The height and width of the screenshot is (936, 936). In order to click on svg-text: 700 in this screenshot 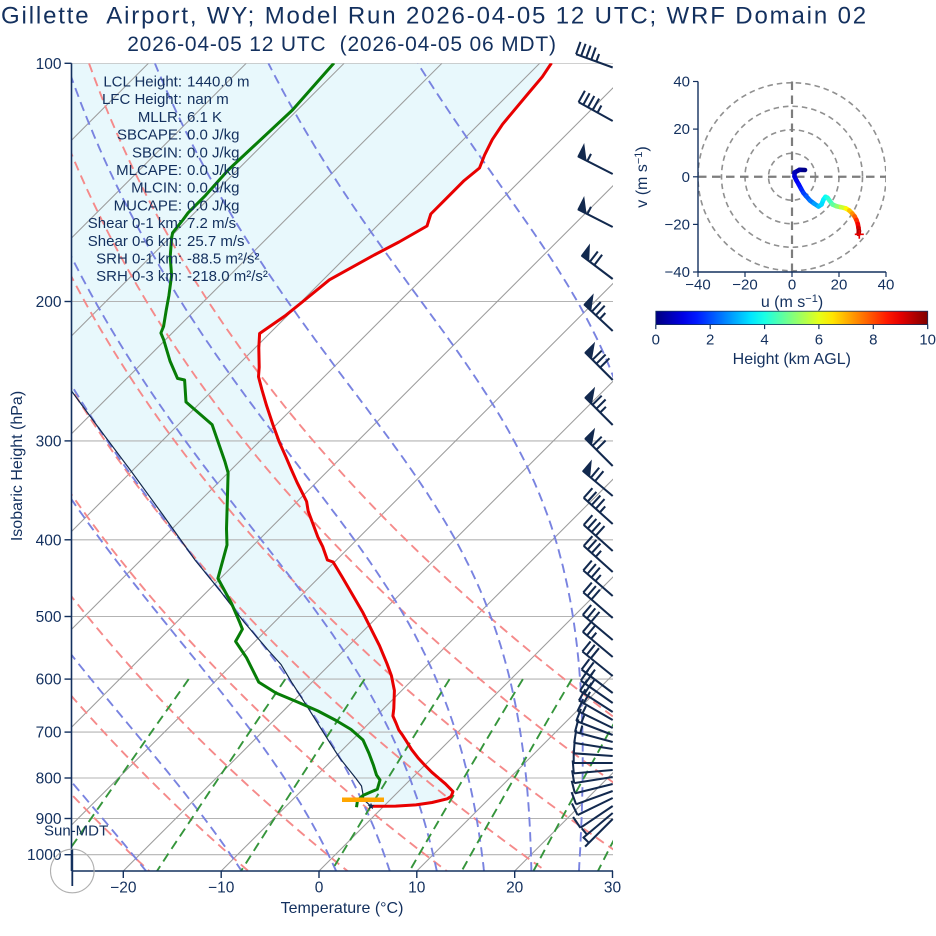, I will do `click(49, 733)`.